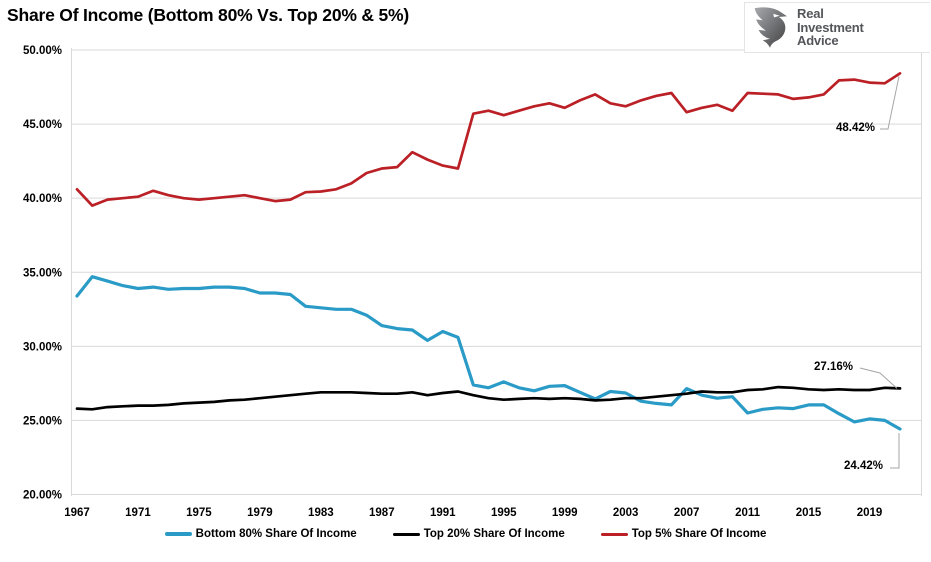 This screenshot has width=931, height=562. What do you see at coordinates (42, 421) in the screenshot?
I see `y-axis-tick-label: 25.00%` at bounding box center [42, 421].